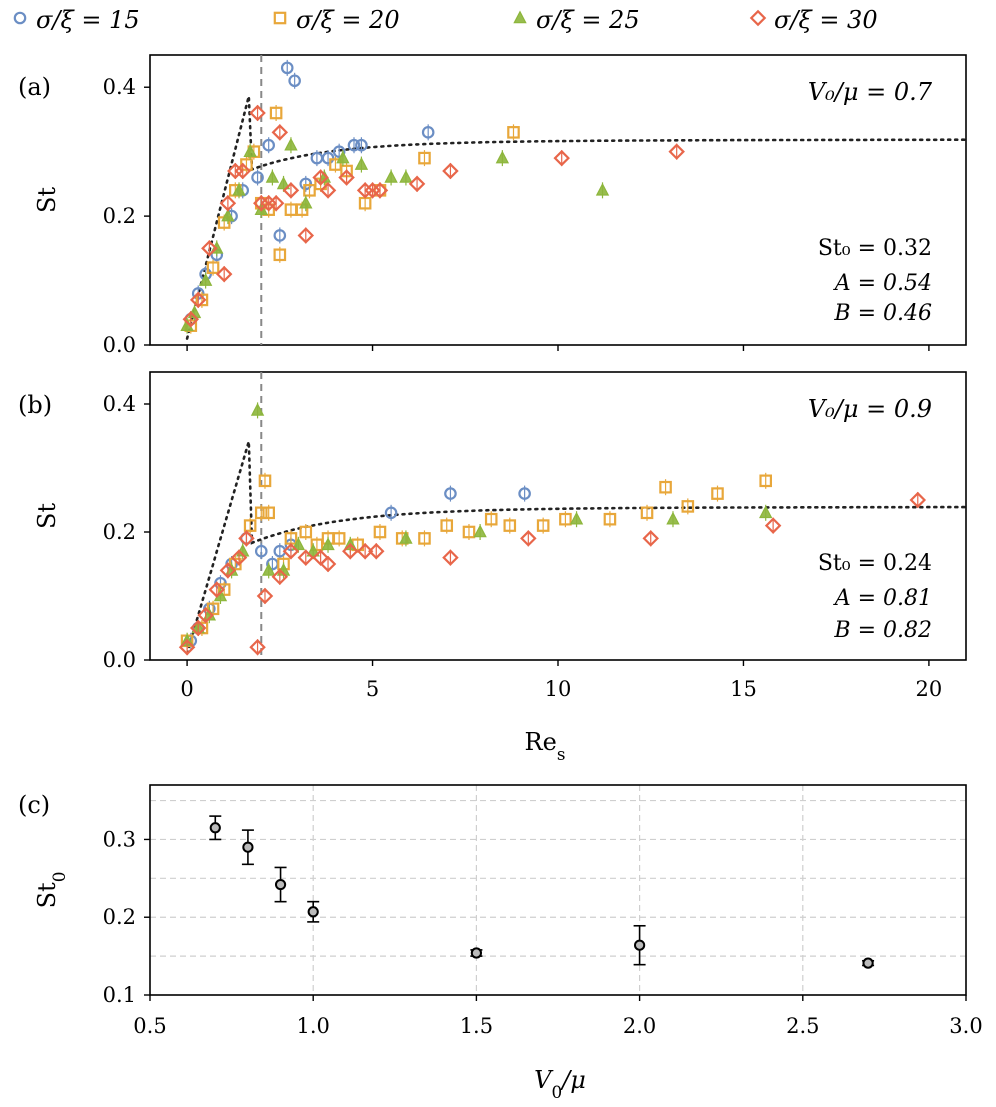 The height and width of the screenshot is (1107, 996). Describe the element at coordinates (312, 1026) in the screenshot. I see `x-tick-label: 1.0` at that location.